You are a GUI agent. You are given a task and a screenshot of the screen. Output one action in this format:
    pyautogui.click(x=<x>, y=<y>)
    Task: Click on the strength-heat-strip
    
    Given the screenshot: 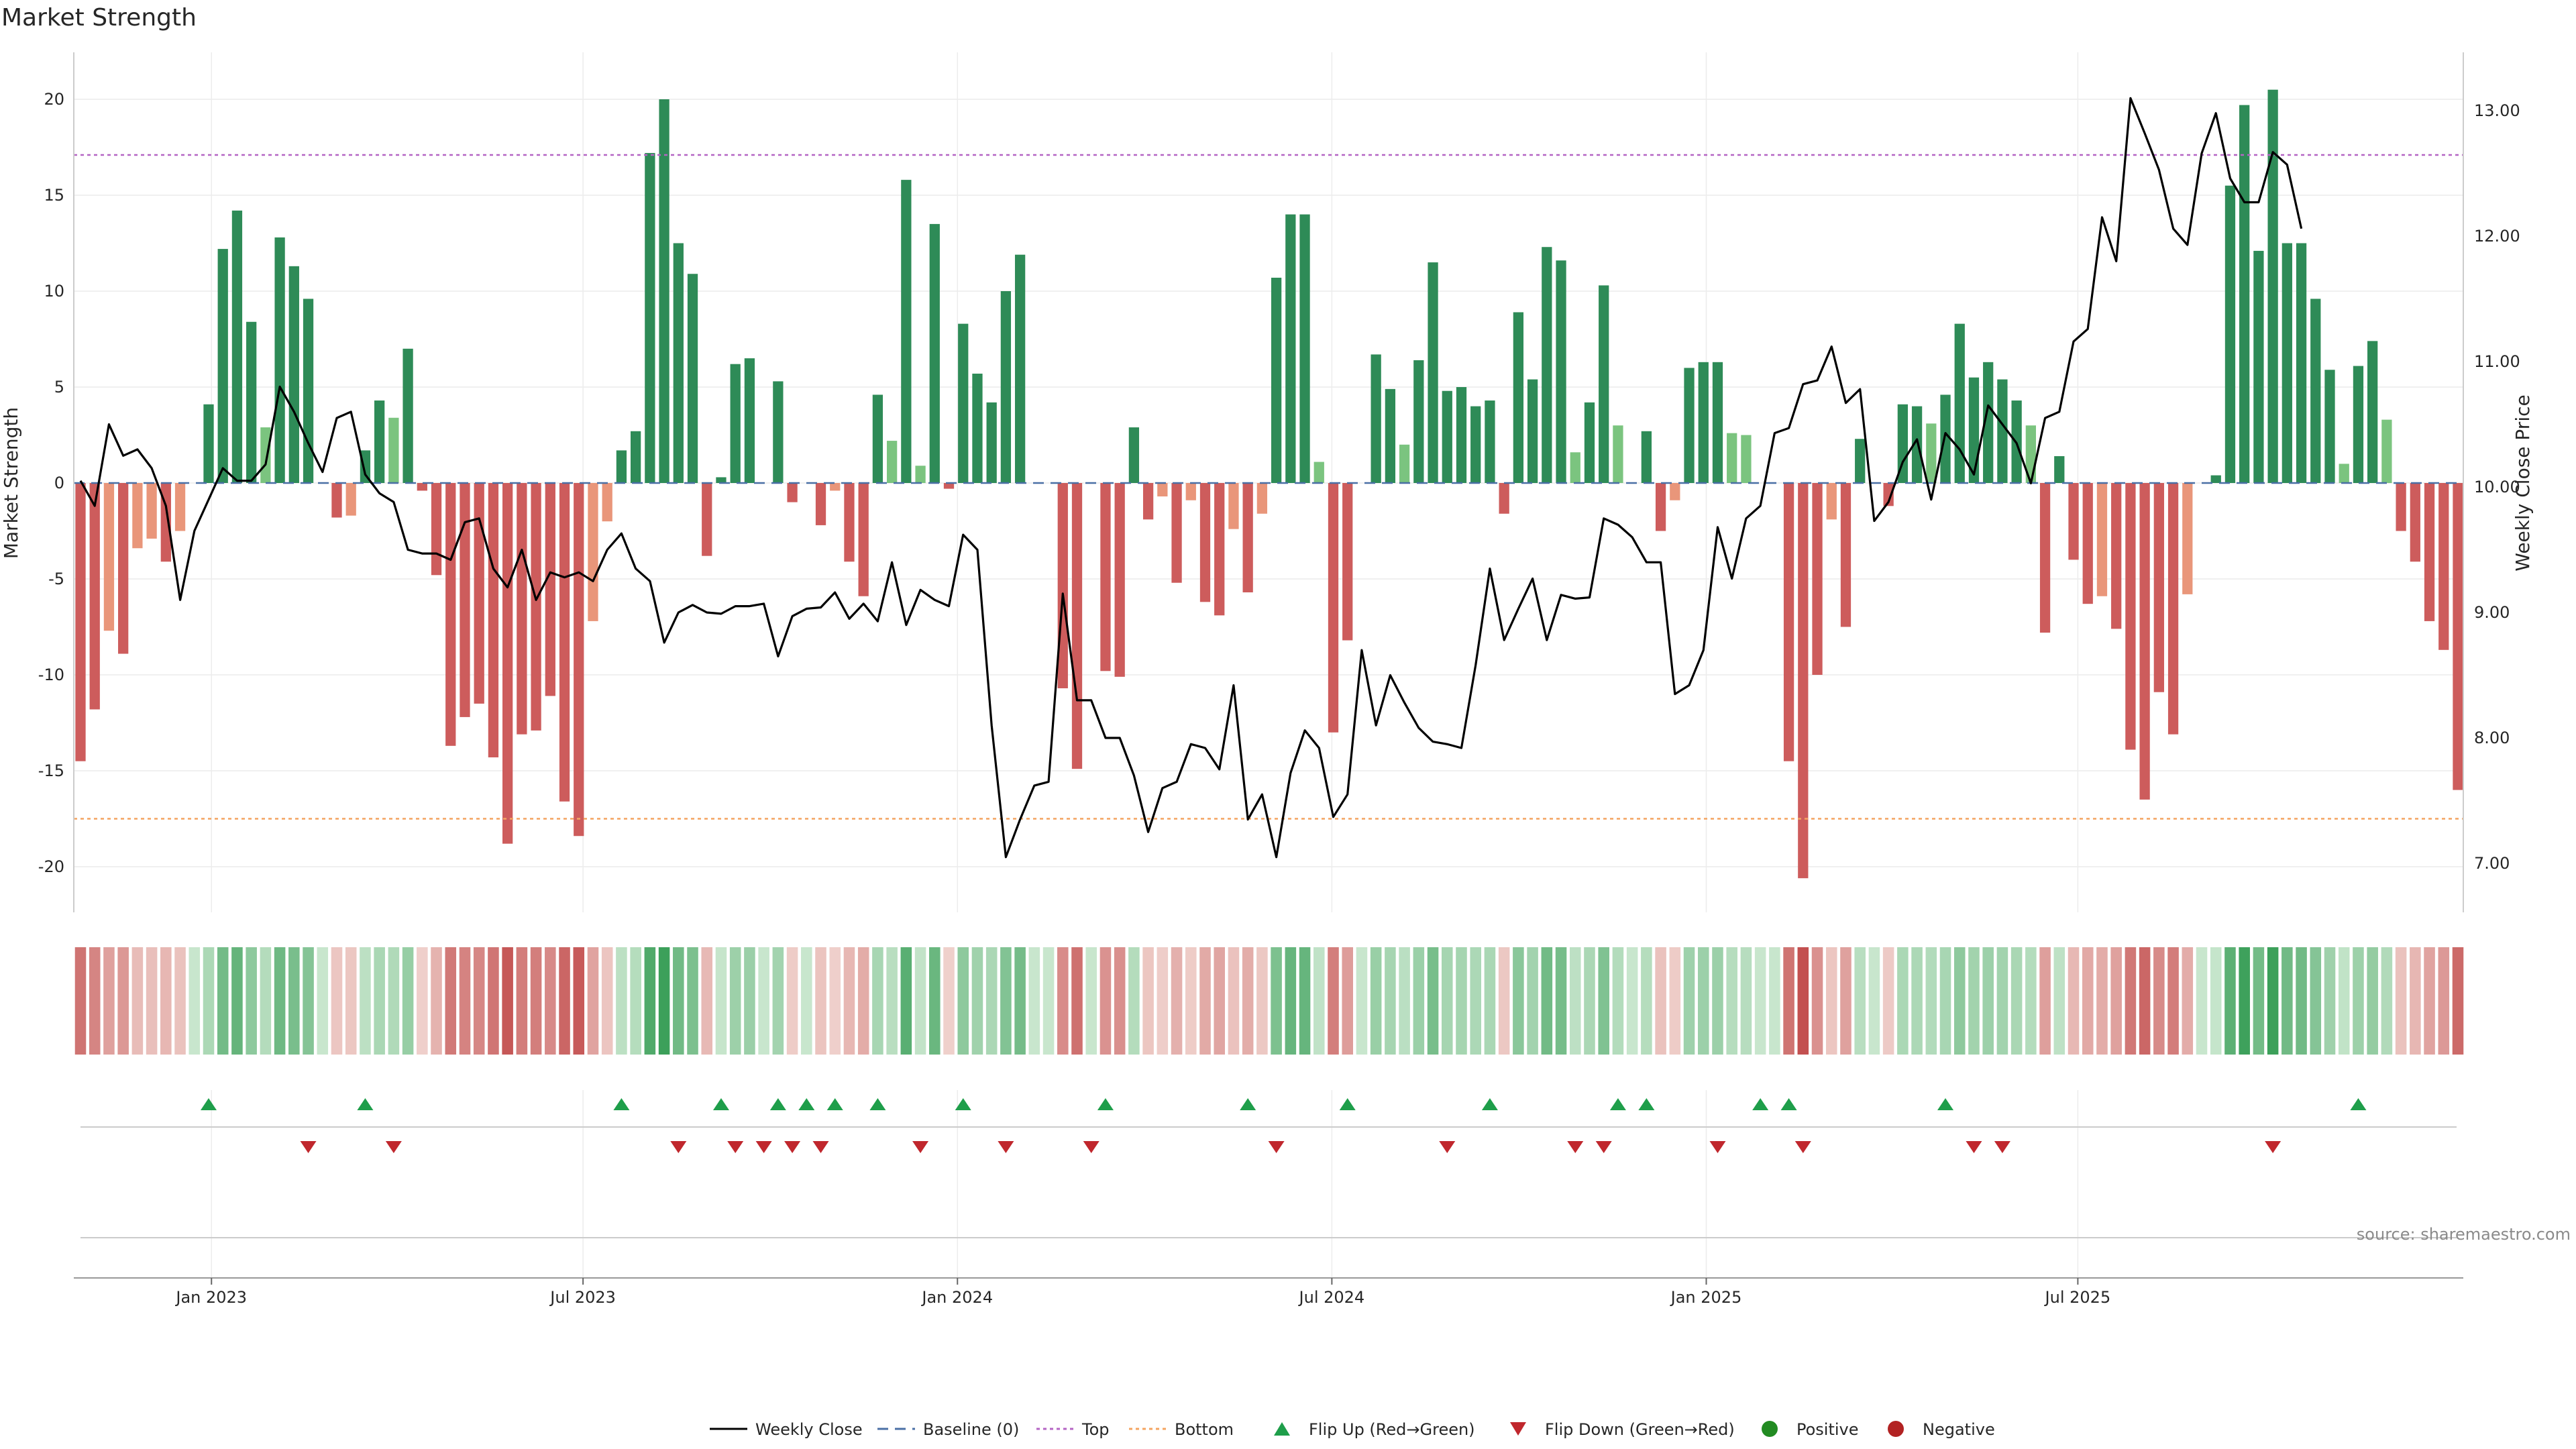 What is the action you would take?
    pyautogui.click(x=1269, y=1001)
    